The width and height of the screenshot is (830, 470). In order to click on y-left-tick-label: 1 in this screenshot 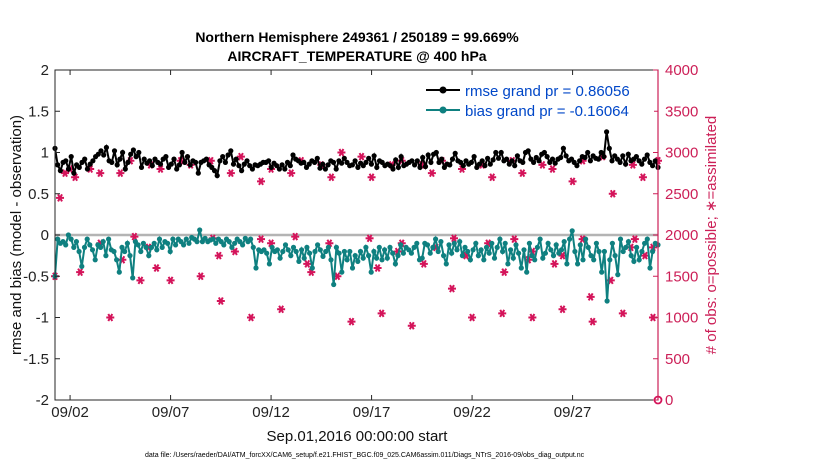, I will do `click(45, 153)`.